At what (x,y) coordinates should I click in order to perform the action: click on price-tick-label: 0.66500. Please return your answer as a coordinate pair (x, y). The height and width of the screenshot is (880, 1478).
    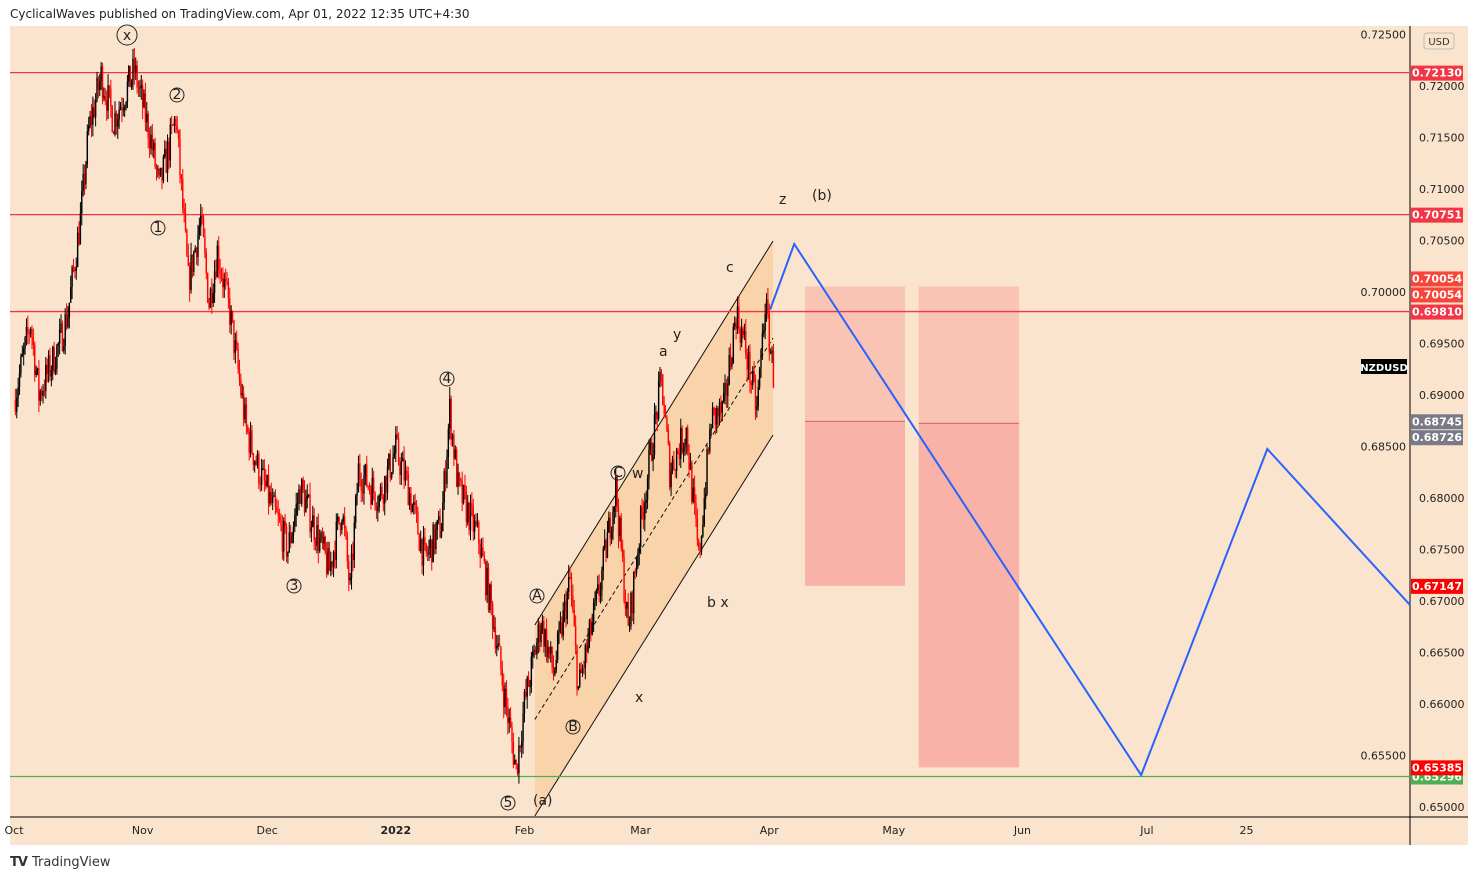
    Looking at the image, I should click on (1442, 653).